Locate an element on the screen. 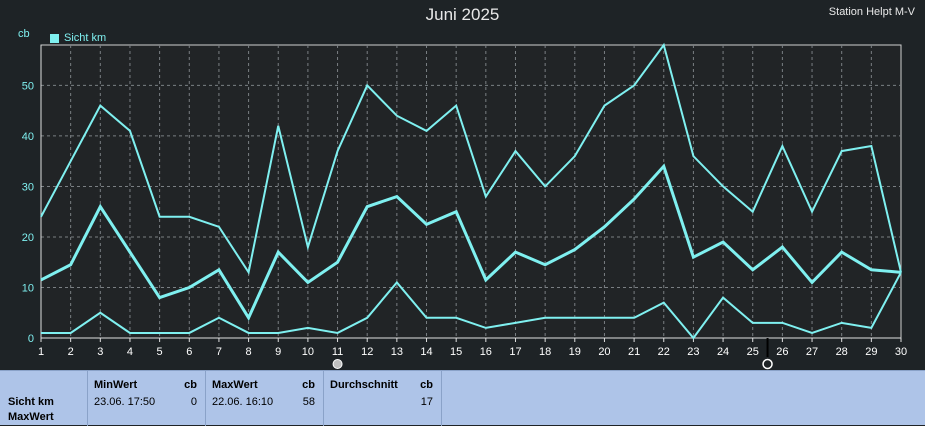 The image size is (925, 426). x-tick-label: 30 is located at coordinates (901, 352).